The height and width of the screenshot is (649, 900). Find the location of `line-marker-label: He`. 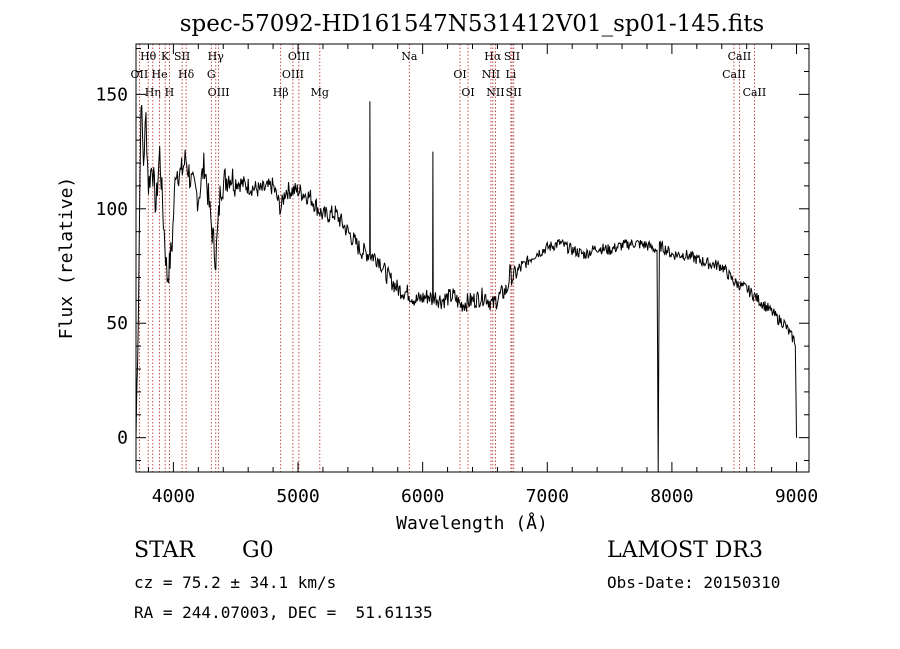

line-marker-label: He is located at coordinates (160, 74).